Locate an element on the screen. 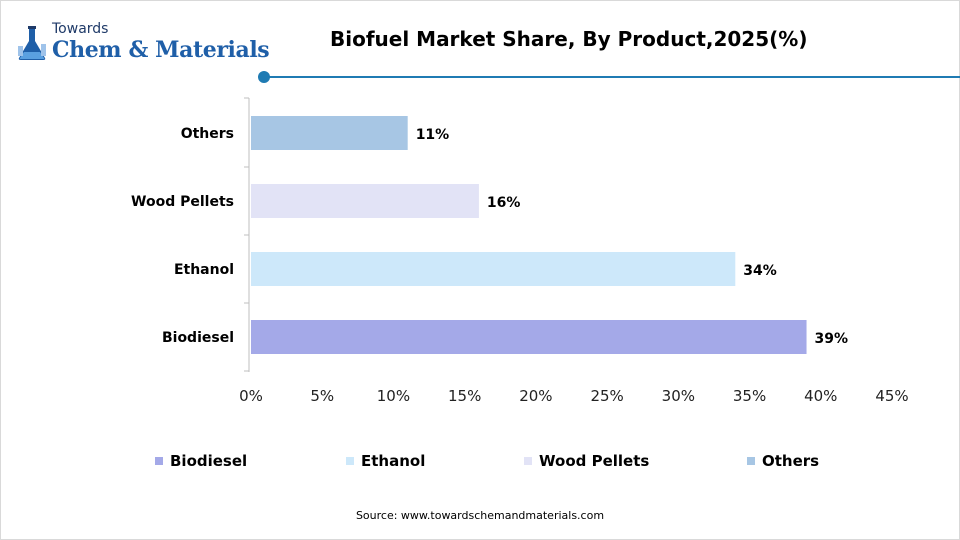 This screenshot has width=960, height=540. title-rule is located at coordinates (612, 77).